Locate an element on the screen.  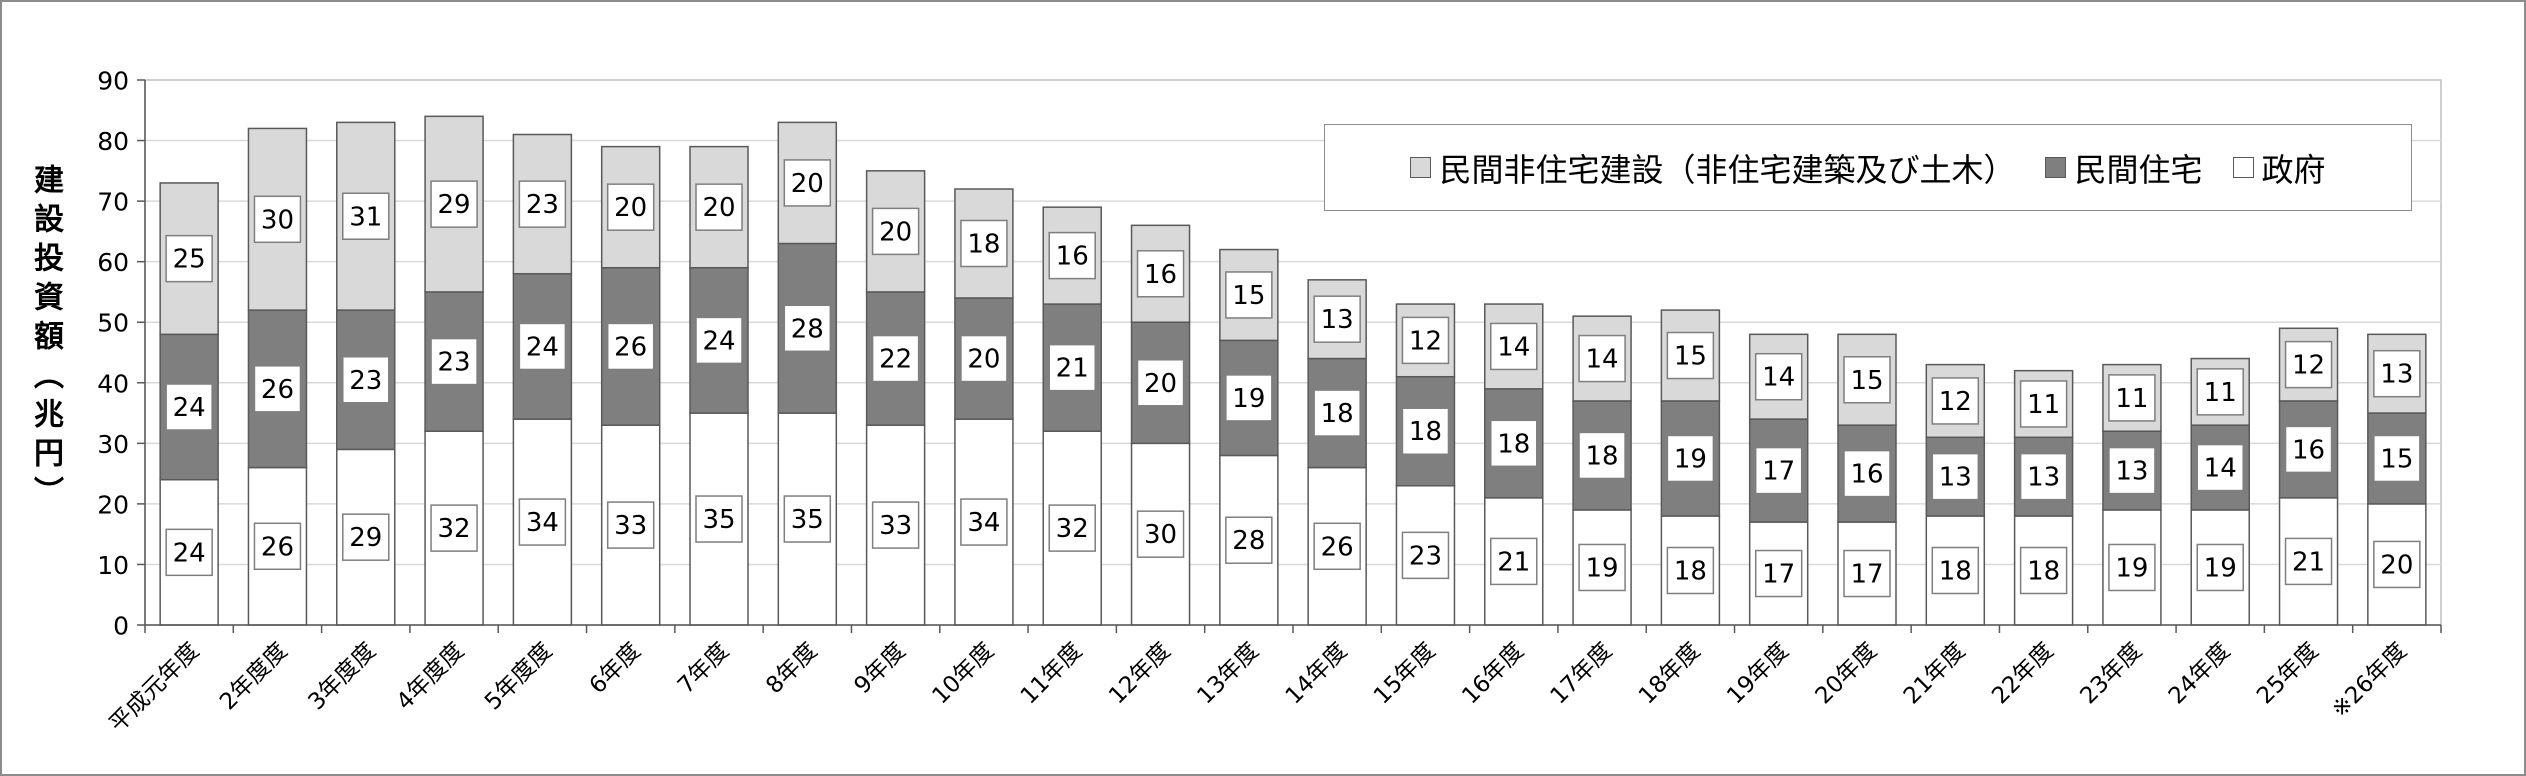
x-tick-label: 平成元年度 is located at coordinates (155, 688).